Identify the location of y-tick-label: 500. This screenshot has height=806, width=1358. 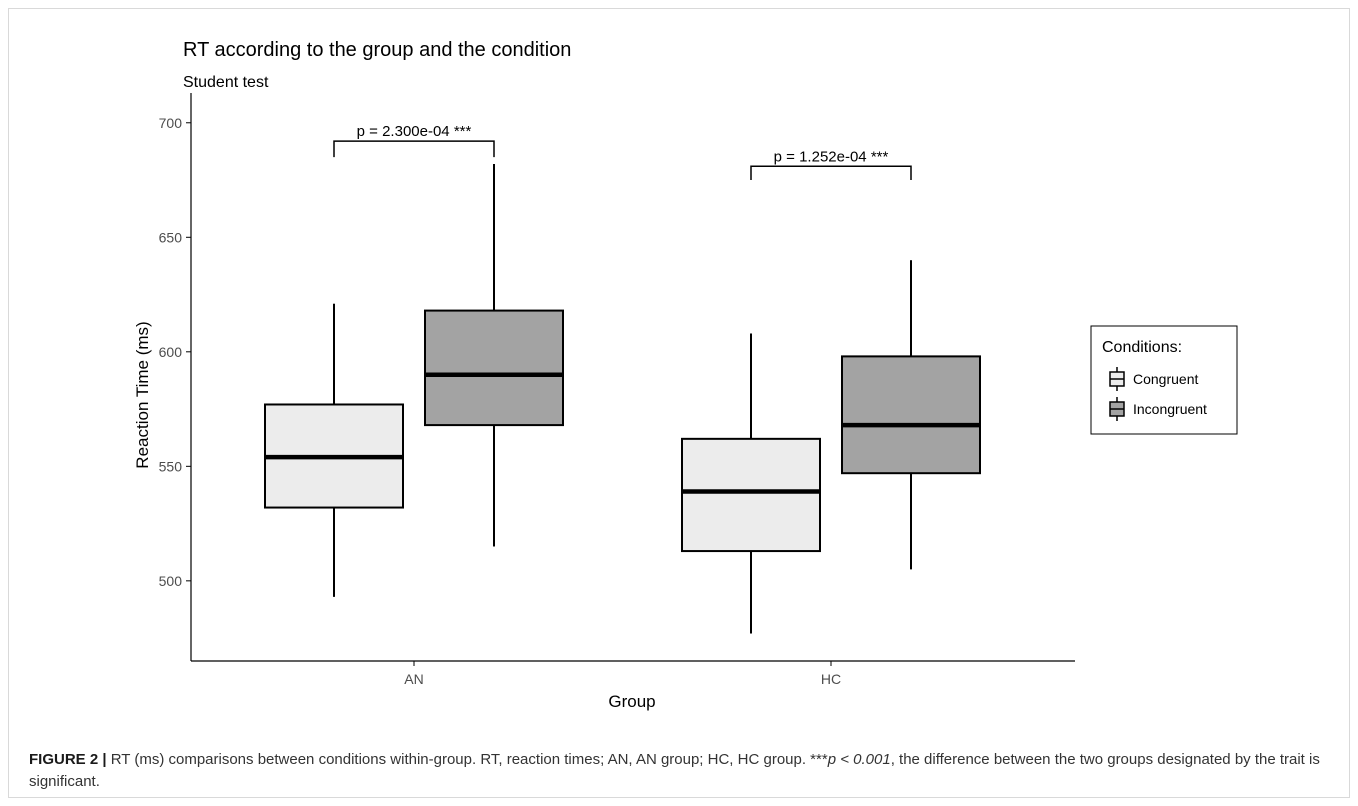
(171, 581).